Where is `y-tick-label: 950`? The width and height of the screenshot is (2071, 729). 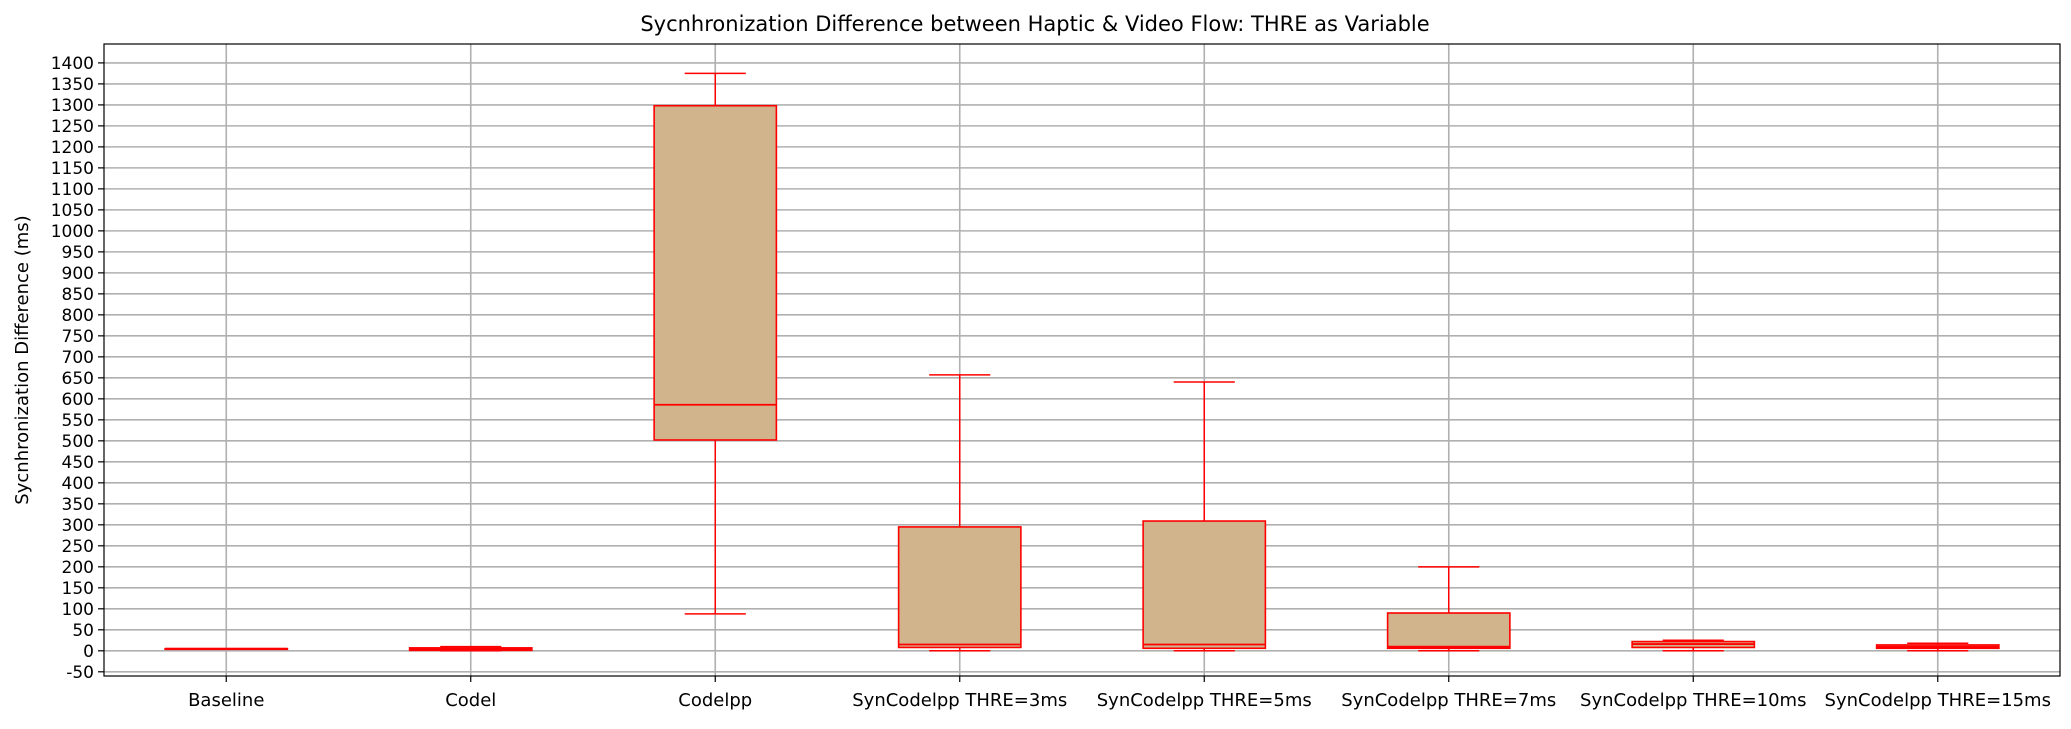 y-tick-label: 950 is located at coordinates (78, 253).